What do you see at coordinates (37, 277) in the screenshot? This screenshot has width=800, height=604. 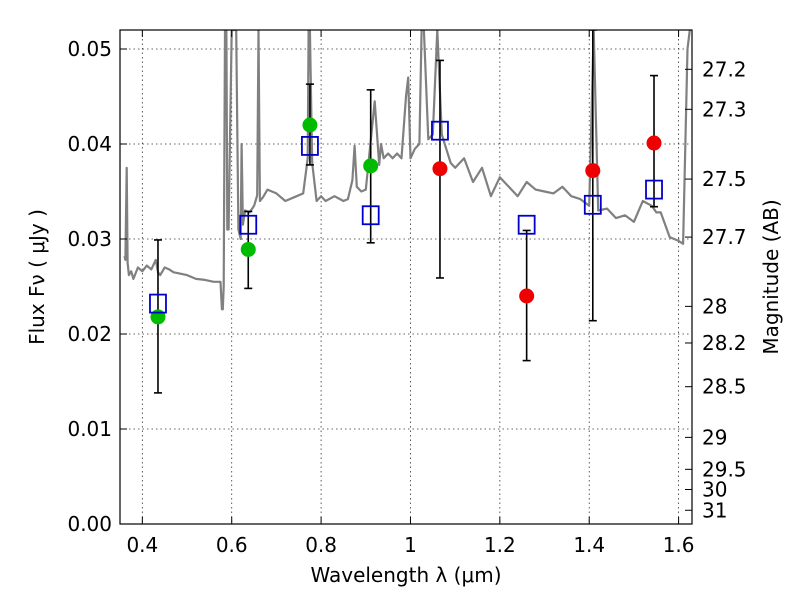 I see `y-axis-label-left: Flux Fν ( μJy )` at bounding box center [37, 277].